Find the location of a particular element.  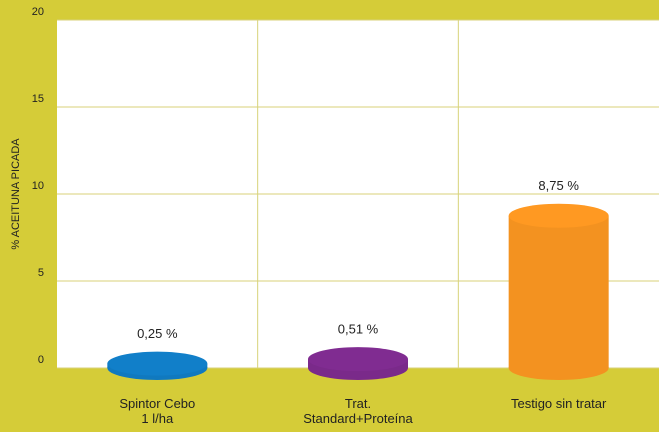

x-tick-label: Testigo sin tratar is located at coordinates (558, 403).